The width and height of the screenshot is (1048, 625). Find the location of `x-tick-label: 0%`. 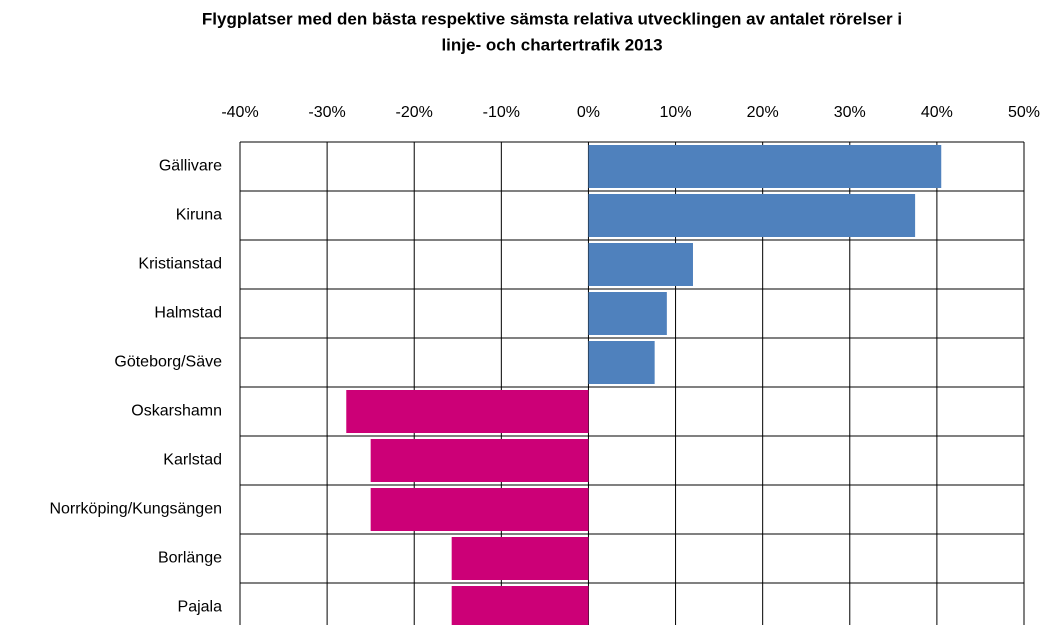

x-tick-label: 0% is located at coordinates (588, 112).